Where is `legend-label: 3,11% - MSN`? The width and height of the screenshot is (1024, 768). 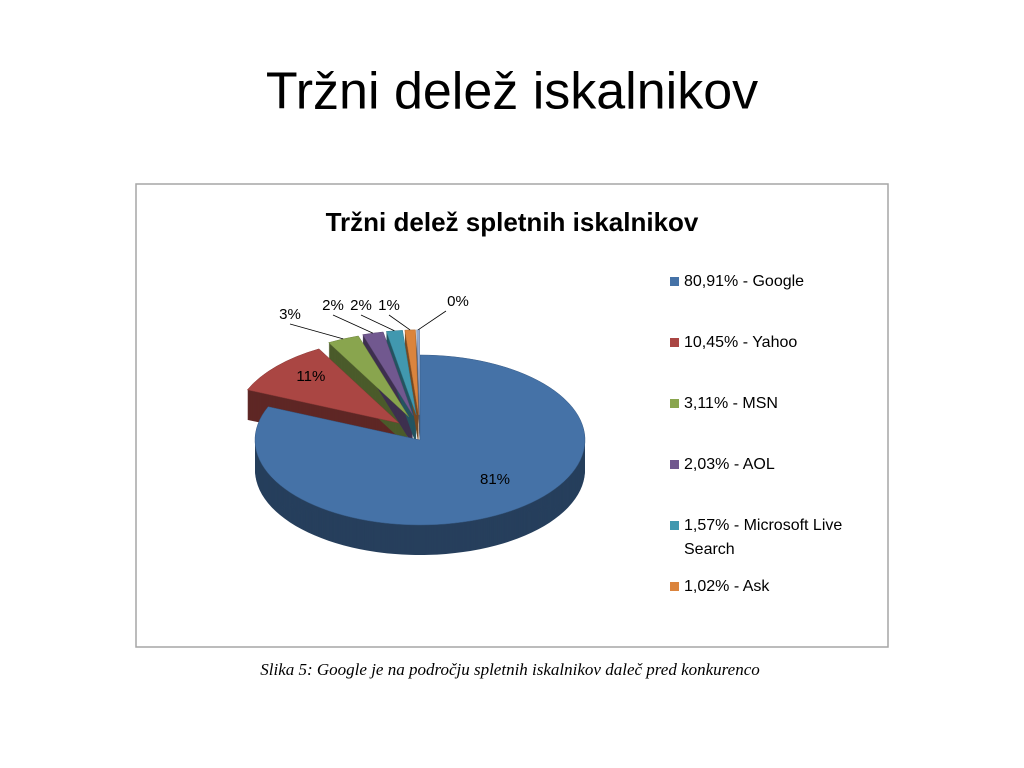 legend-label: 3,11% - MSN is located at coordinates (731, 403).